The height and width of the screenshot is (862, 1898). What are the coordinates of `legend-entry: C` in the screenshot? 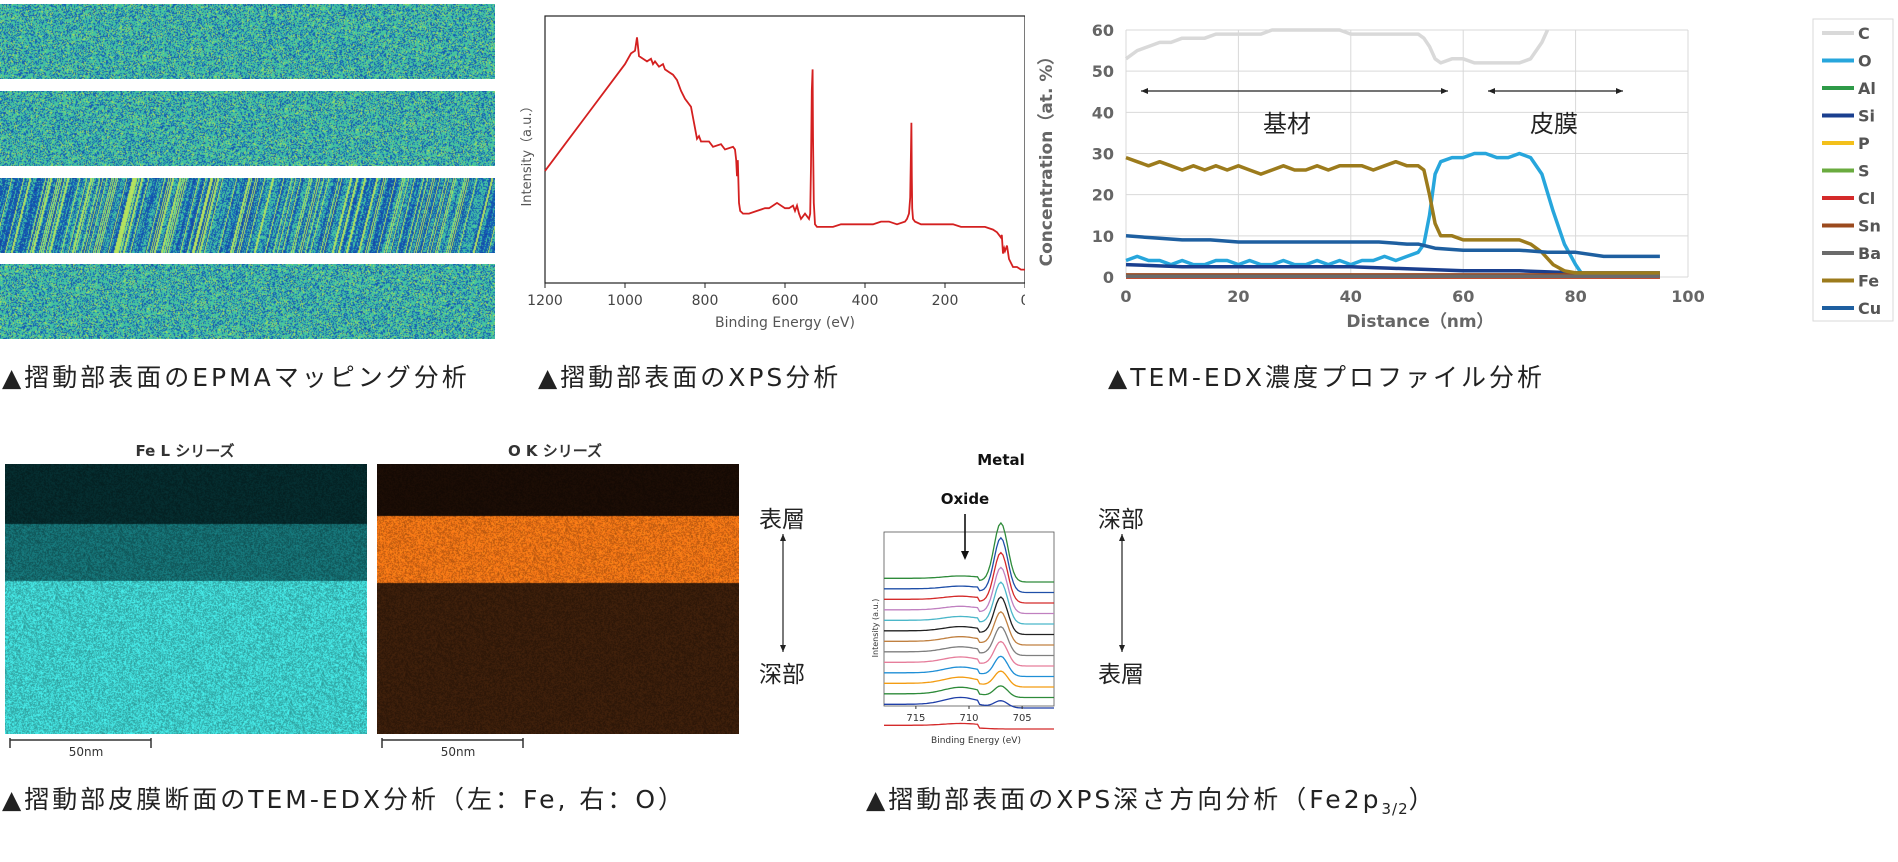 It's located at (1864, 33).